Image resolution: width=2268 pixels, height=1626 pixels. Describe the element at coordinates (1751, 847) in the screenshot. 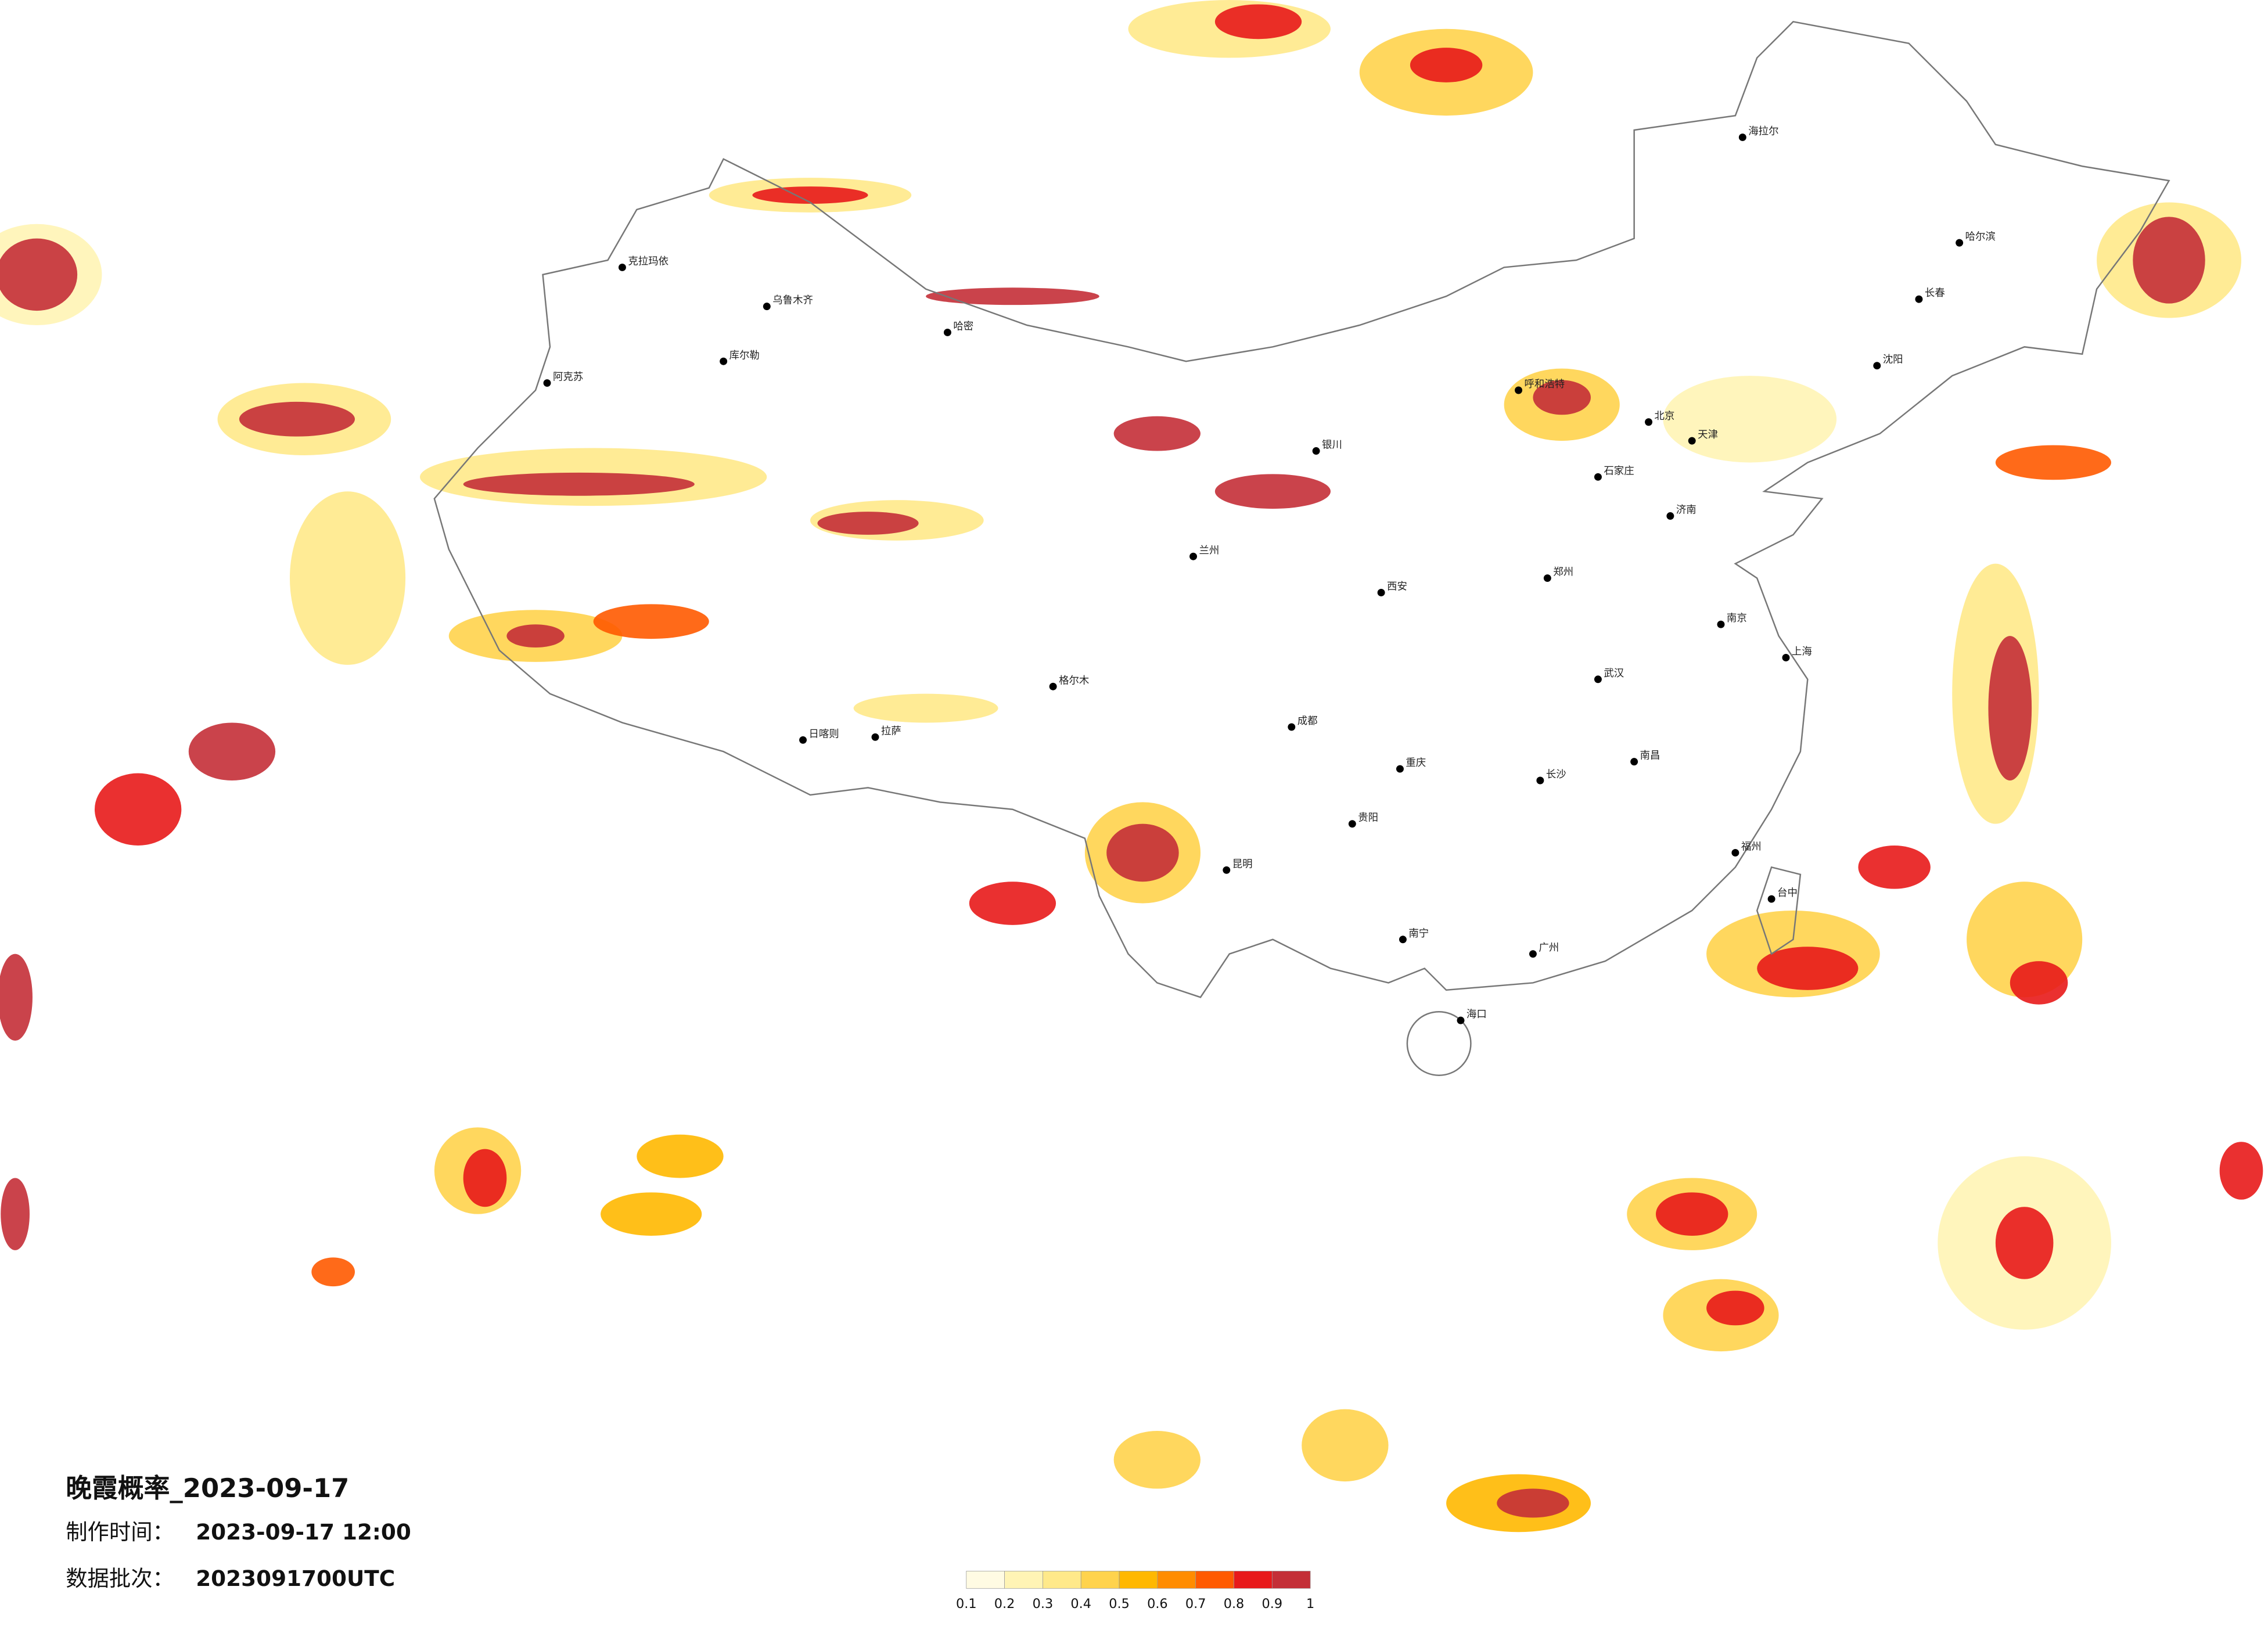

I see `city-label: 福州` at that location.